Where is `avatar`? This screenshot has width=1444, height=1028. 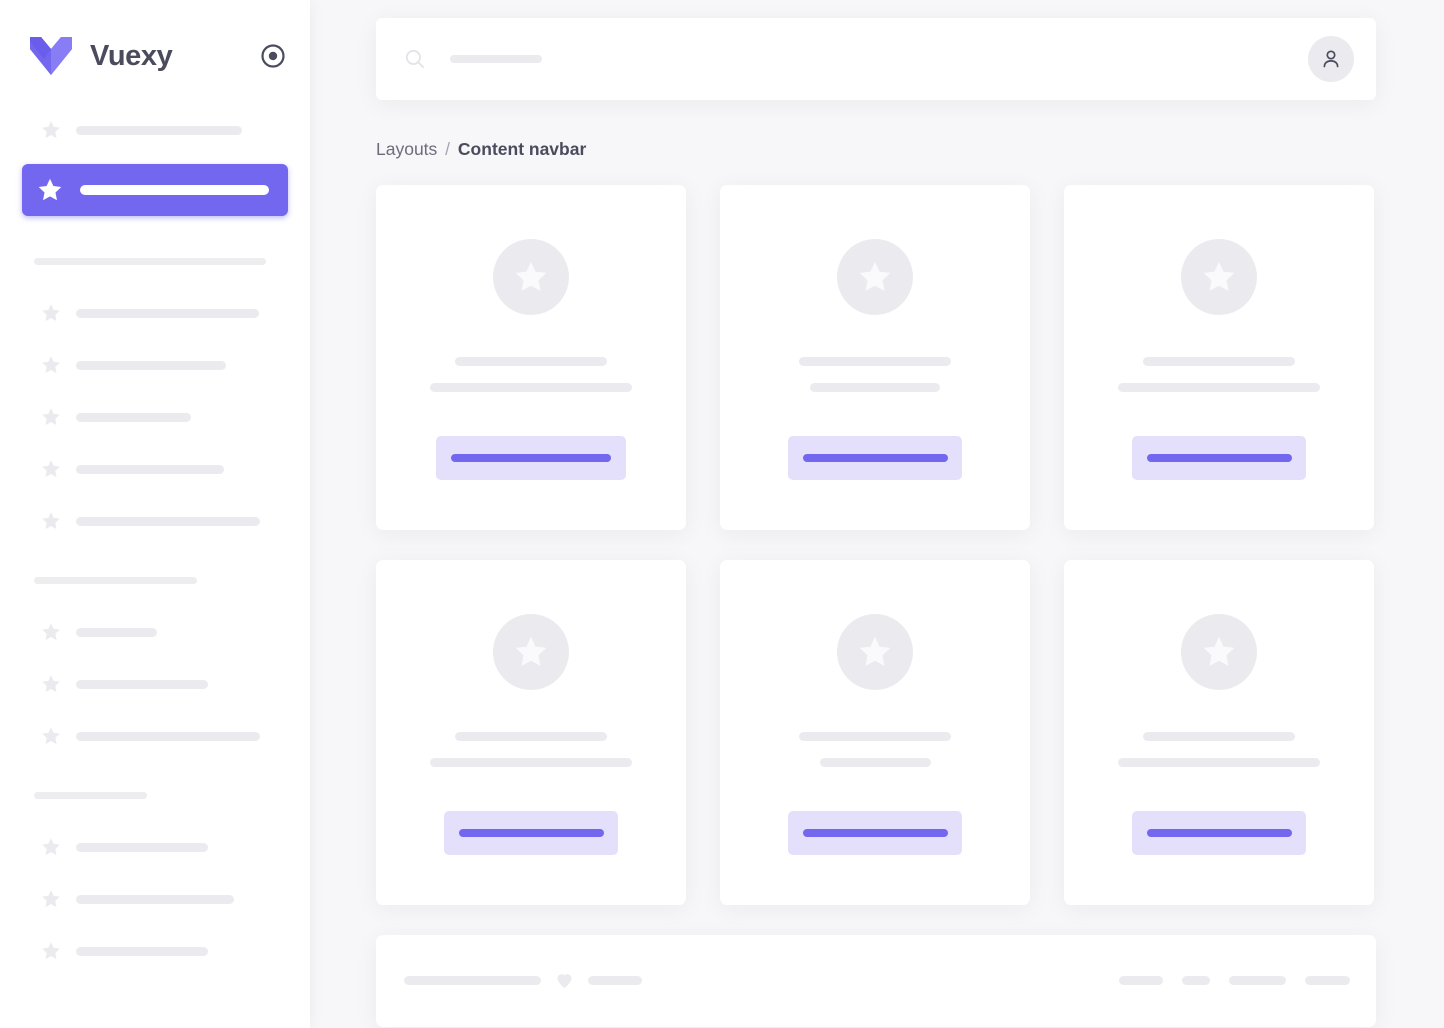
avatar is located at coordinates (1331, 59).